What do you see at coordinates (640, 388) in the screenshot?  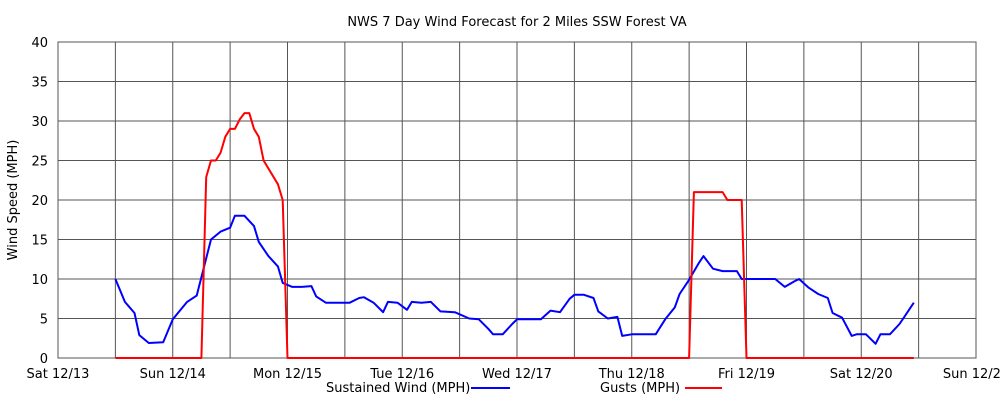 I see `legend-label-gusts: Gusts (MPH)` at bounding box center [640, 388].